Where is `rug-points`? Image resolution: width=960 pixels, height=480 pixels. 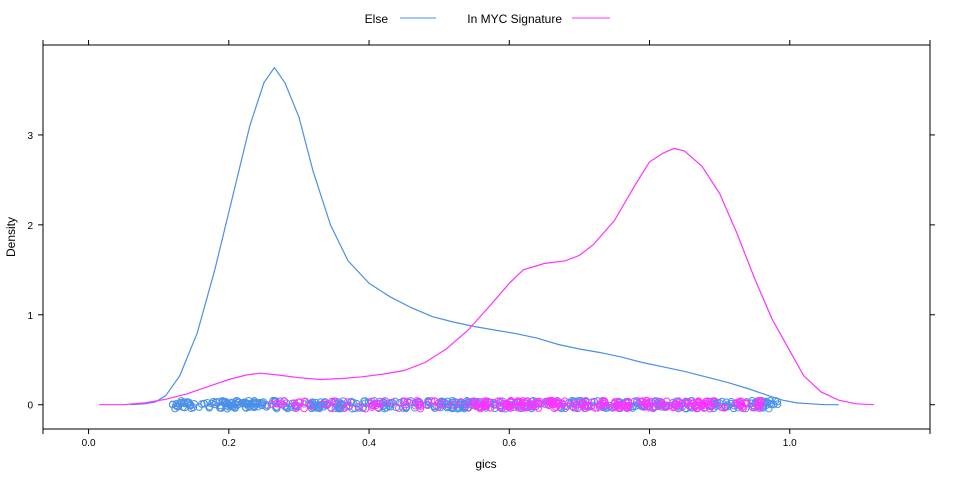
rug-points is located at coordinates (475, 404).